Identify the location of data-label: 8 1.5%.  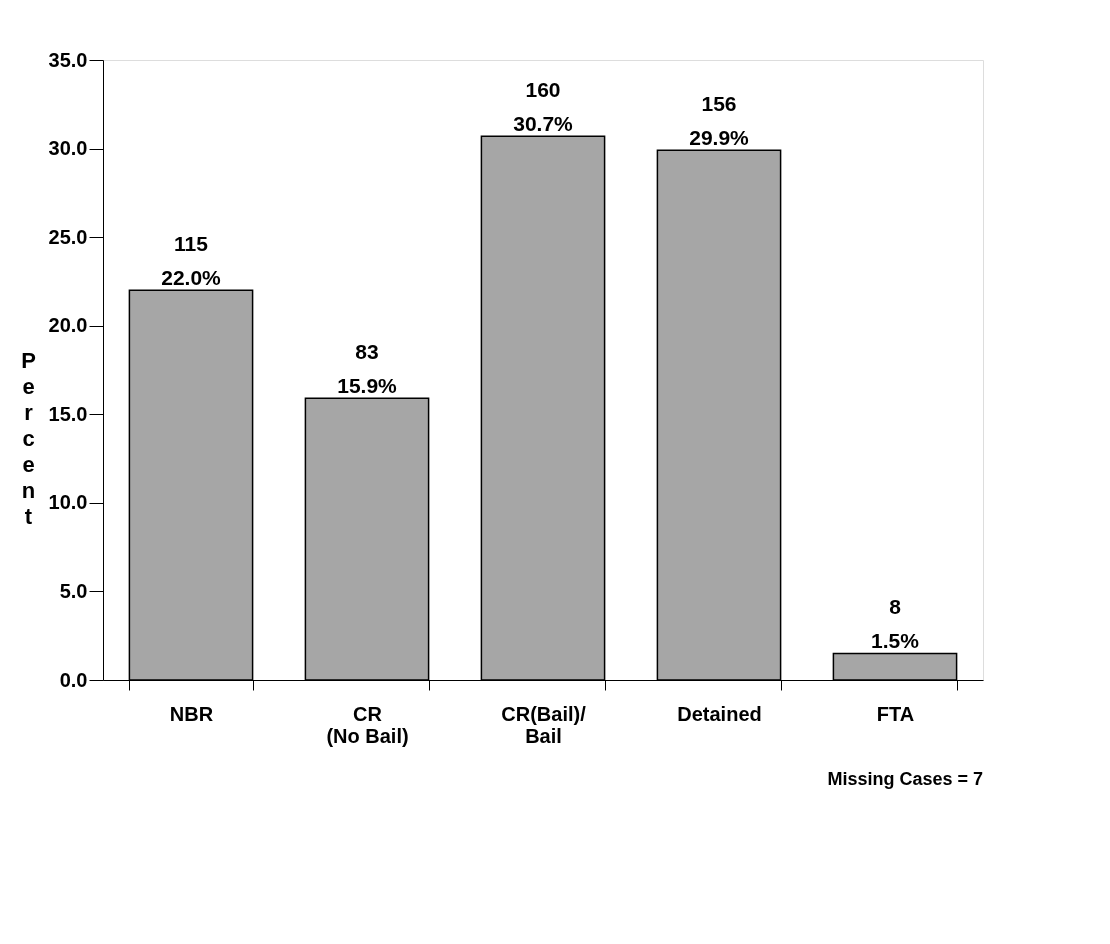
(895, 624).